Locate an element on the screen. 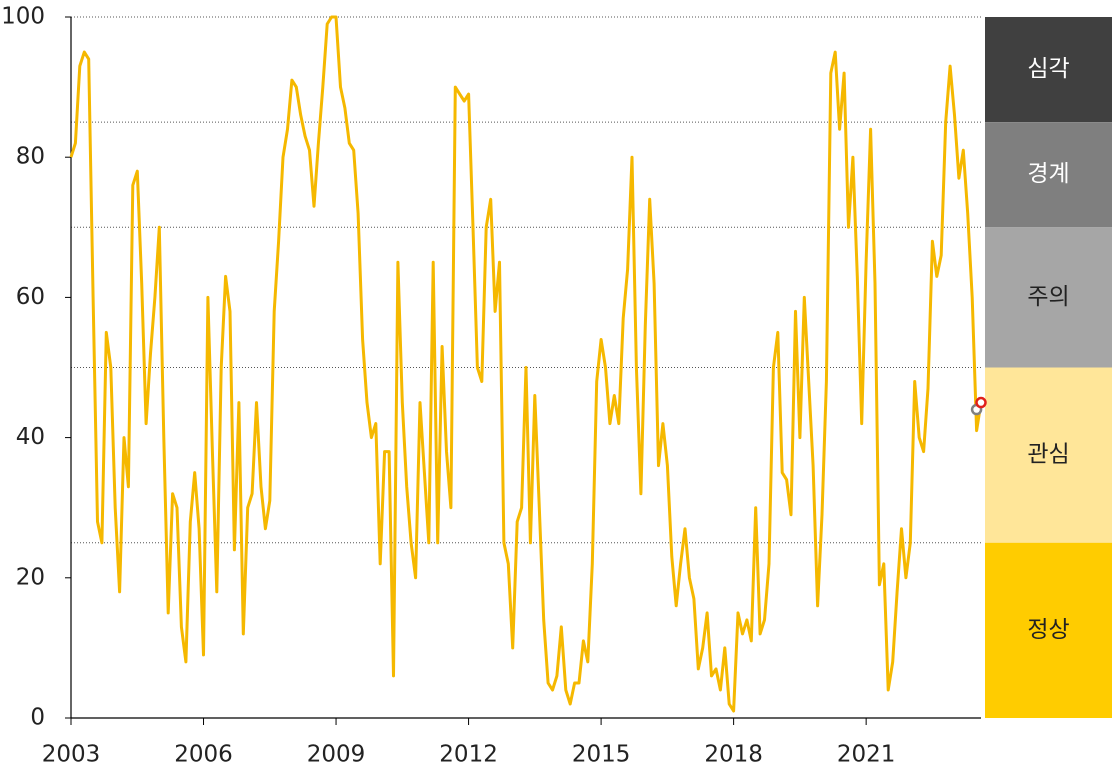 The width and height of the screenshot is (1112, 778). band-label: 정상 is located at coordinates (1048, 630).